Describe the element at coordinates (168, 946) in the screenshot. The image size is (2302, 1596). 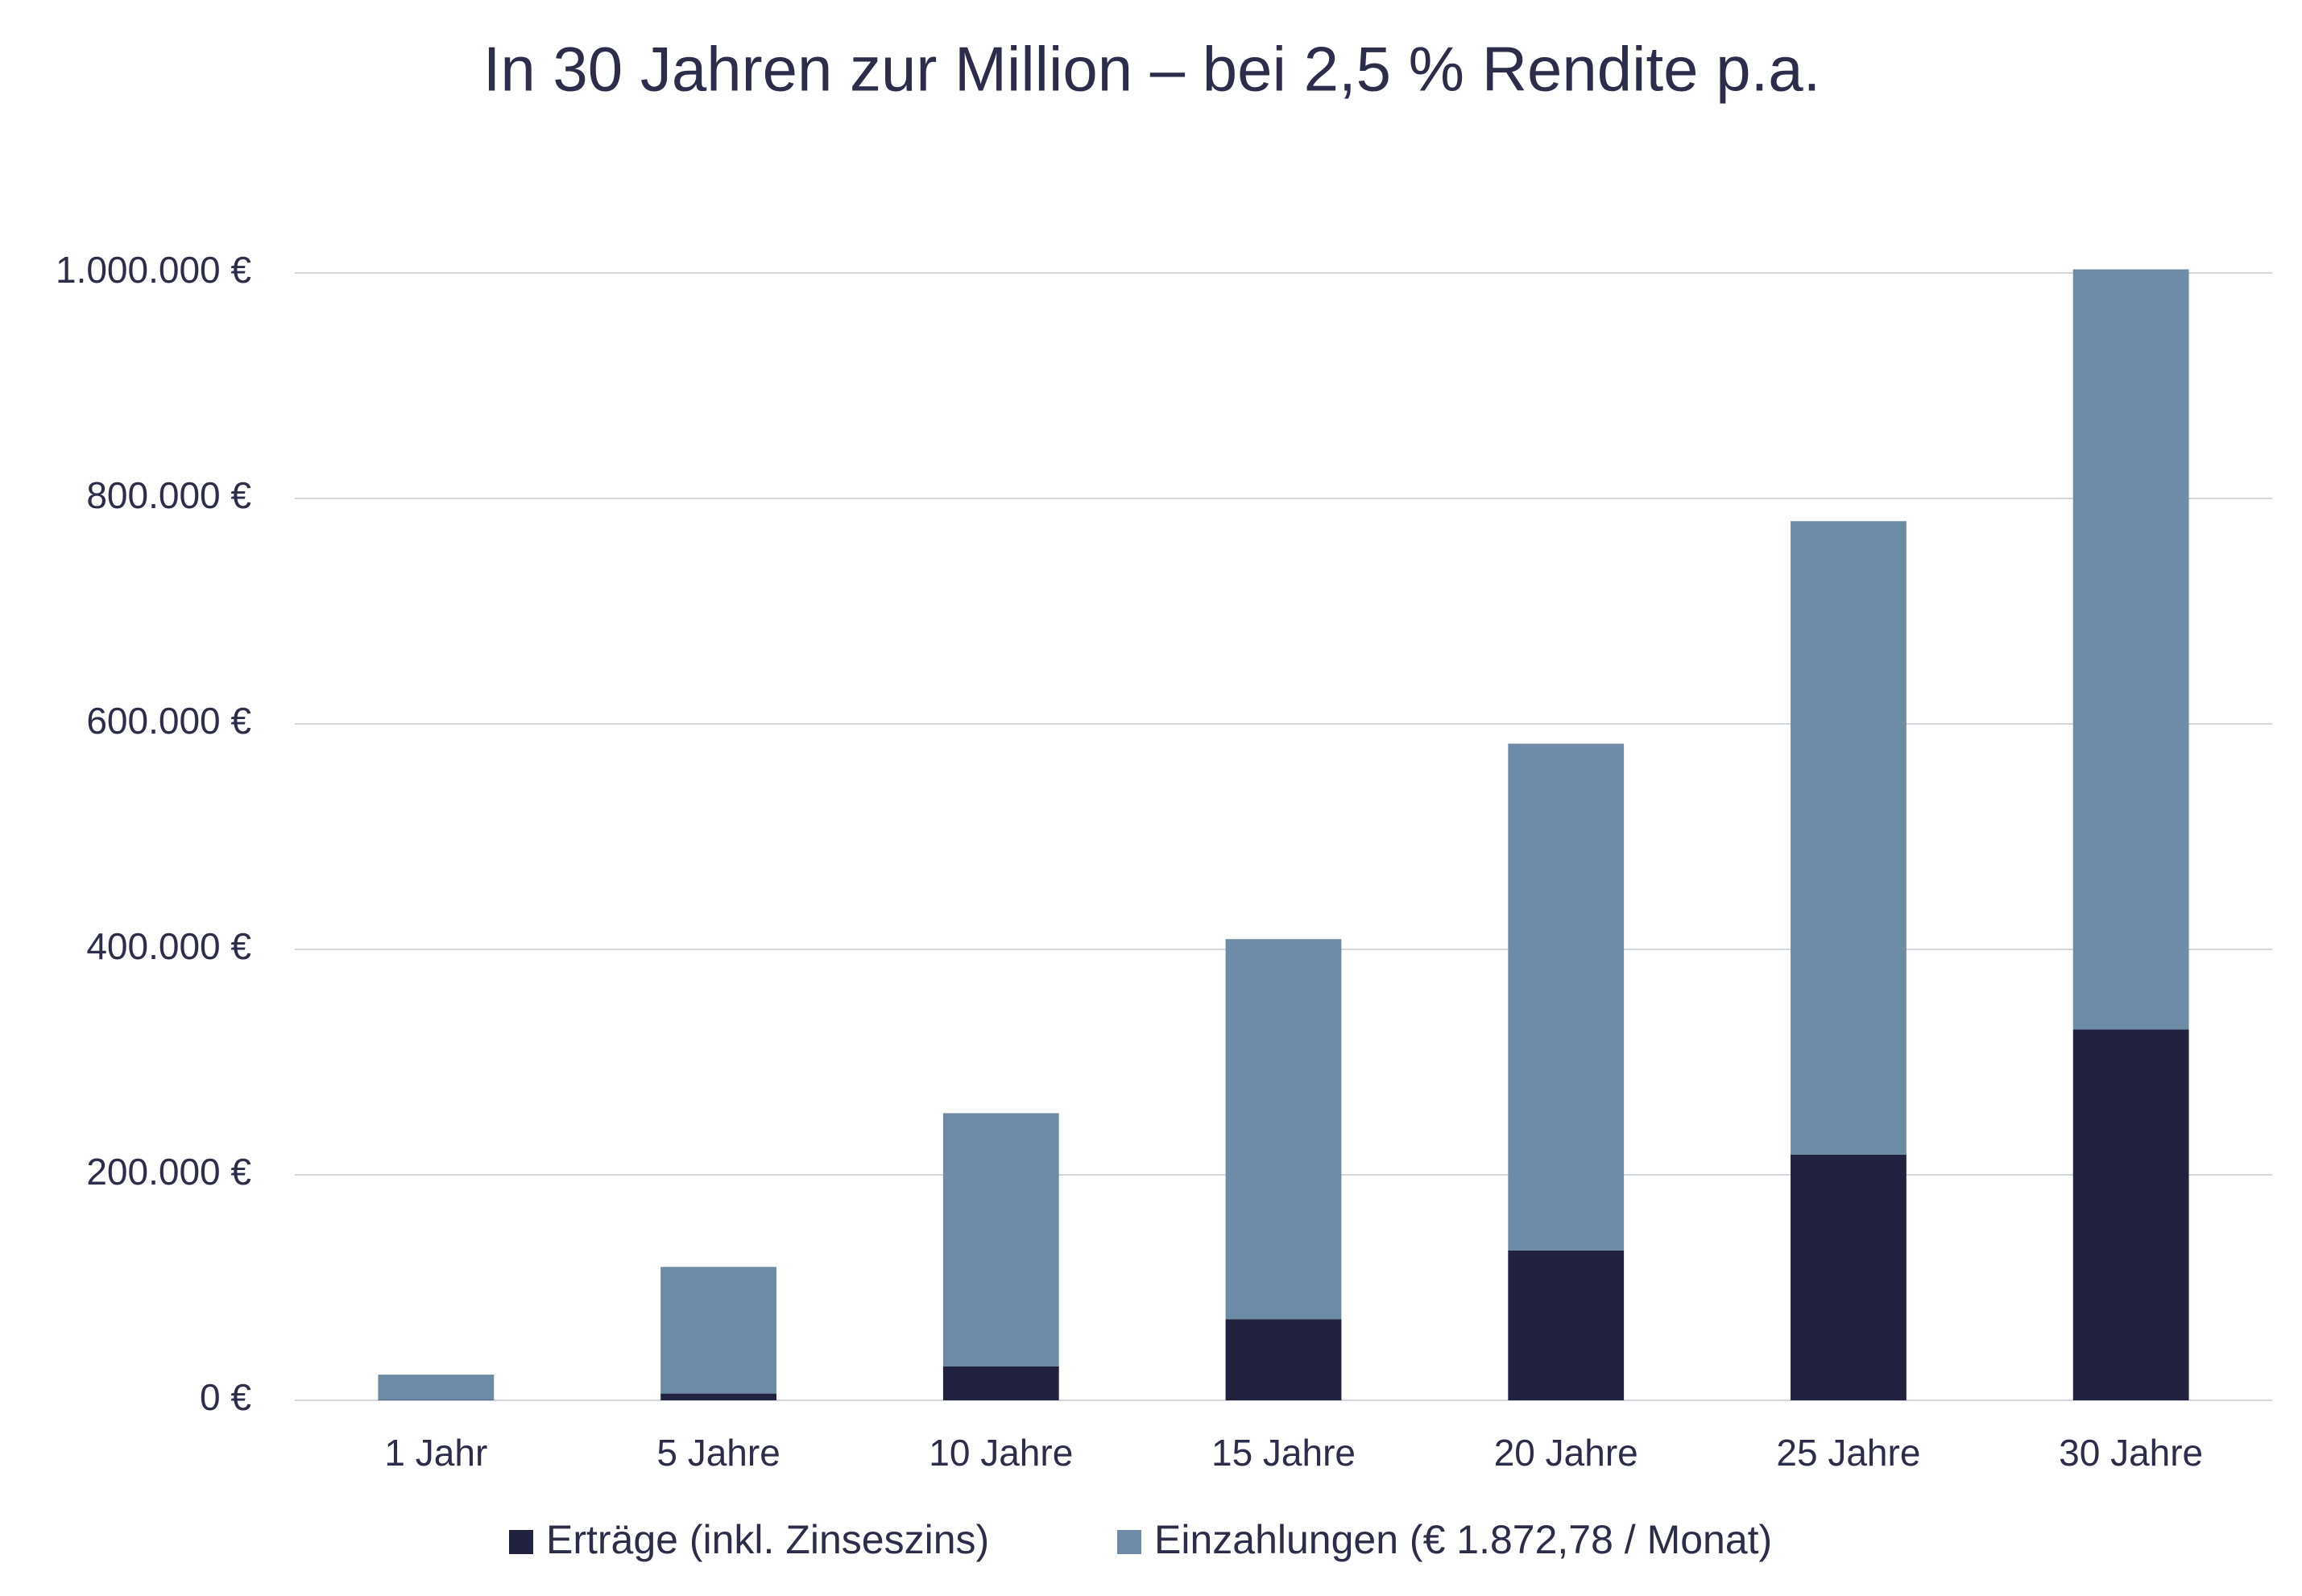
I see `y-tick-label: 400.000 €` at that location.